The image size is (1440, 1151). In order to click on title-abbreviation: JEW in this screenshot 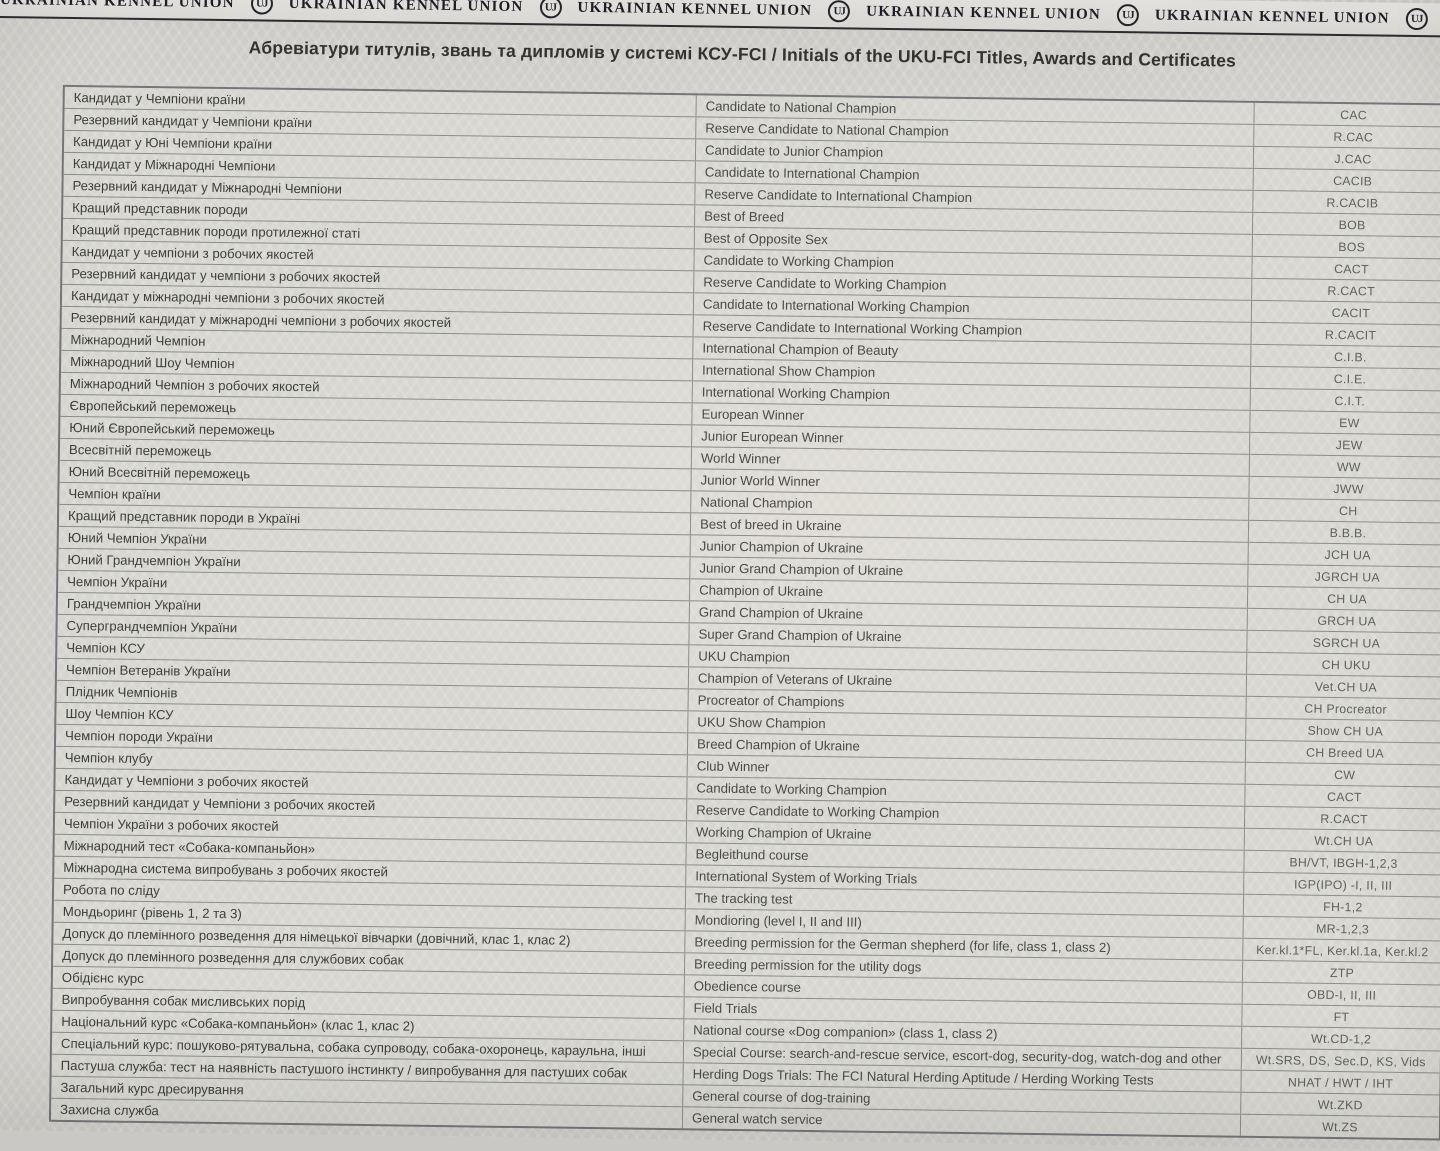, I will do `click(1349, 444)`.